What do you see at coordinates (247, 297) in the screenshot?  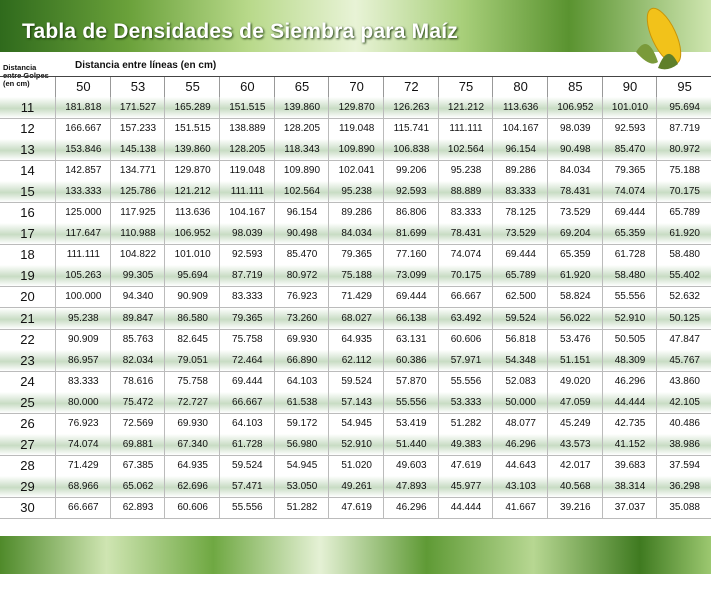 I see `cell: 83.333` at bounding box center [247, 297].